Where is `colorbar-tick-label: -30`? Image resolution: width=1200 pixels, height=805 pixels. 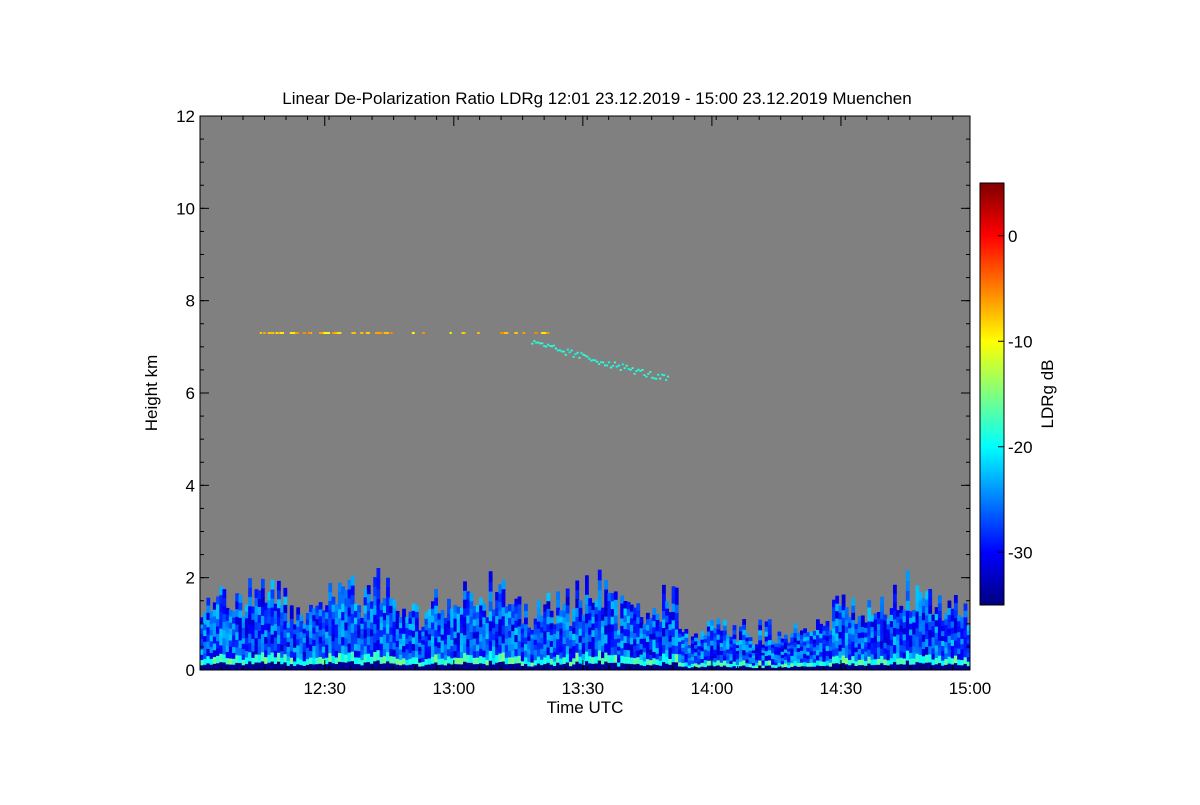 colorbar-tick-label: -30 is located at coordinates (1020, 552).